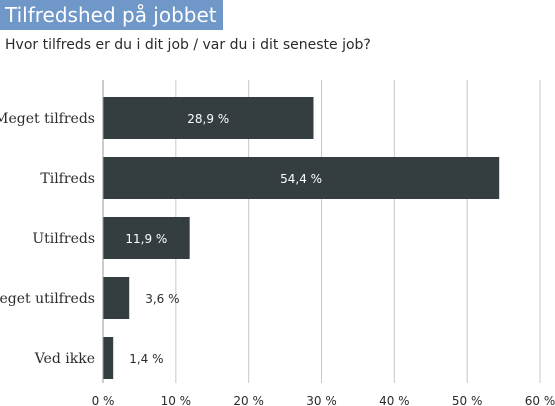 Image resolution: width=555 pixels, height=406 pixels. What do you see at coordinates (540, 400) in the screenshot?
I see `x-tick-label: 60 %` at bounding box center [540, 400].